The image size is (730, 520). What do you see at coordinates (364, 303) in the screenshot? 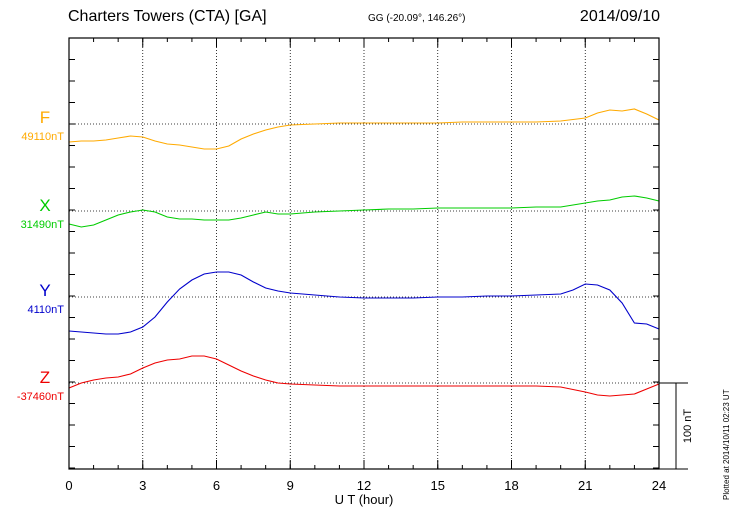
I see `series-line-y` at bounding box center [364, 303].